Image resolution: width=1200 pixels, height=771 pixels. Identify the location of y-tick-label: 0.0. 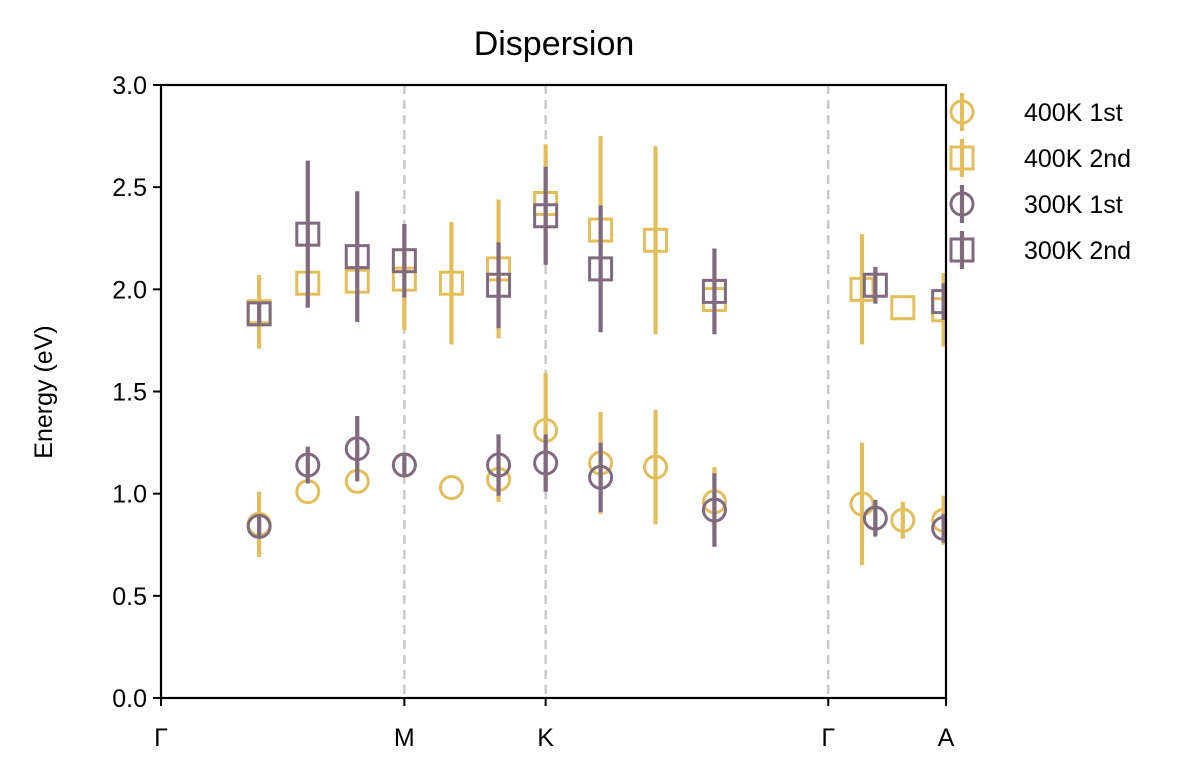
(129, 699).